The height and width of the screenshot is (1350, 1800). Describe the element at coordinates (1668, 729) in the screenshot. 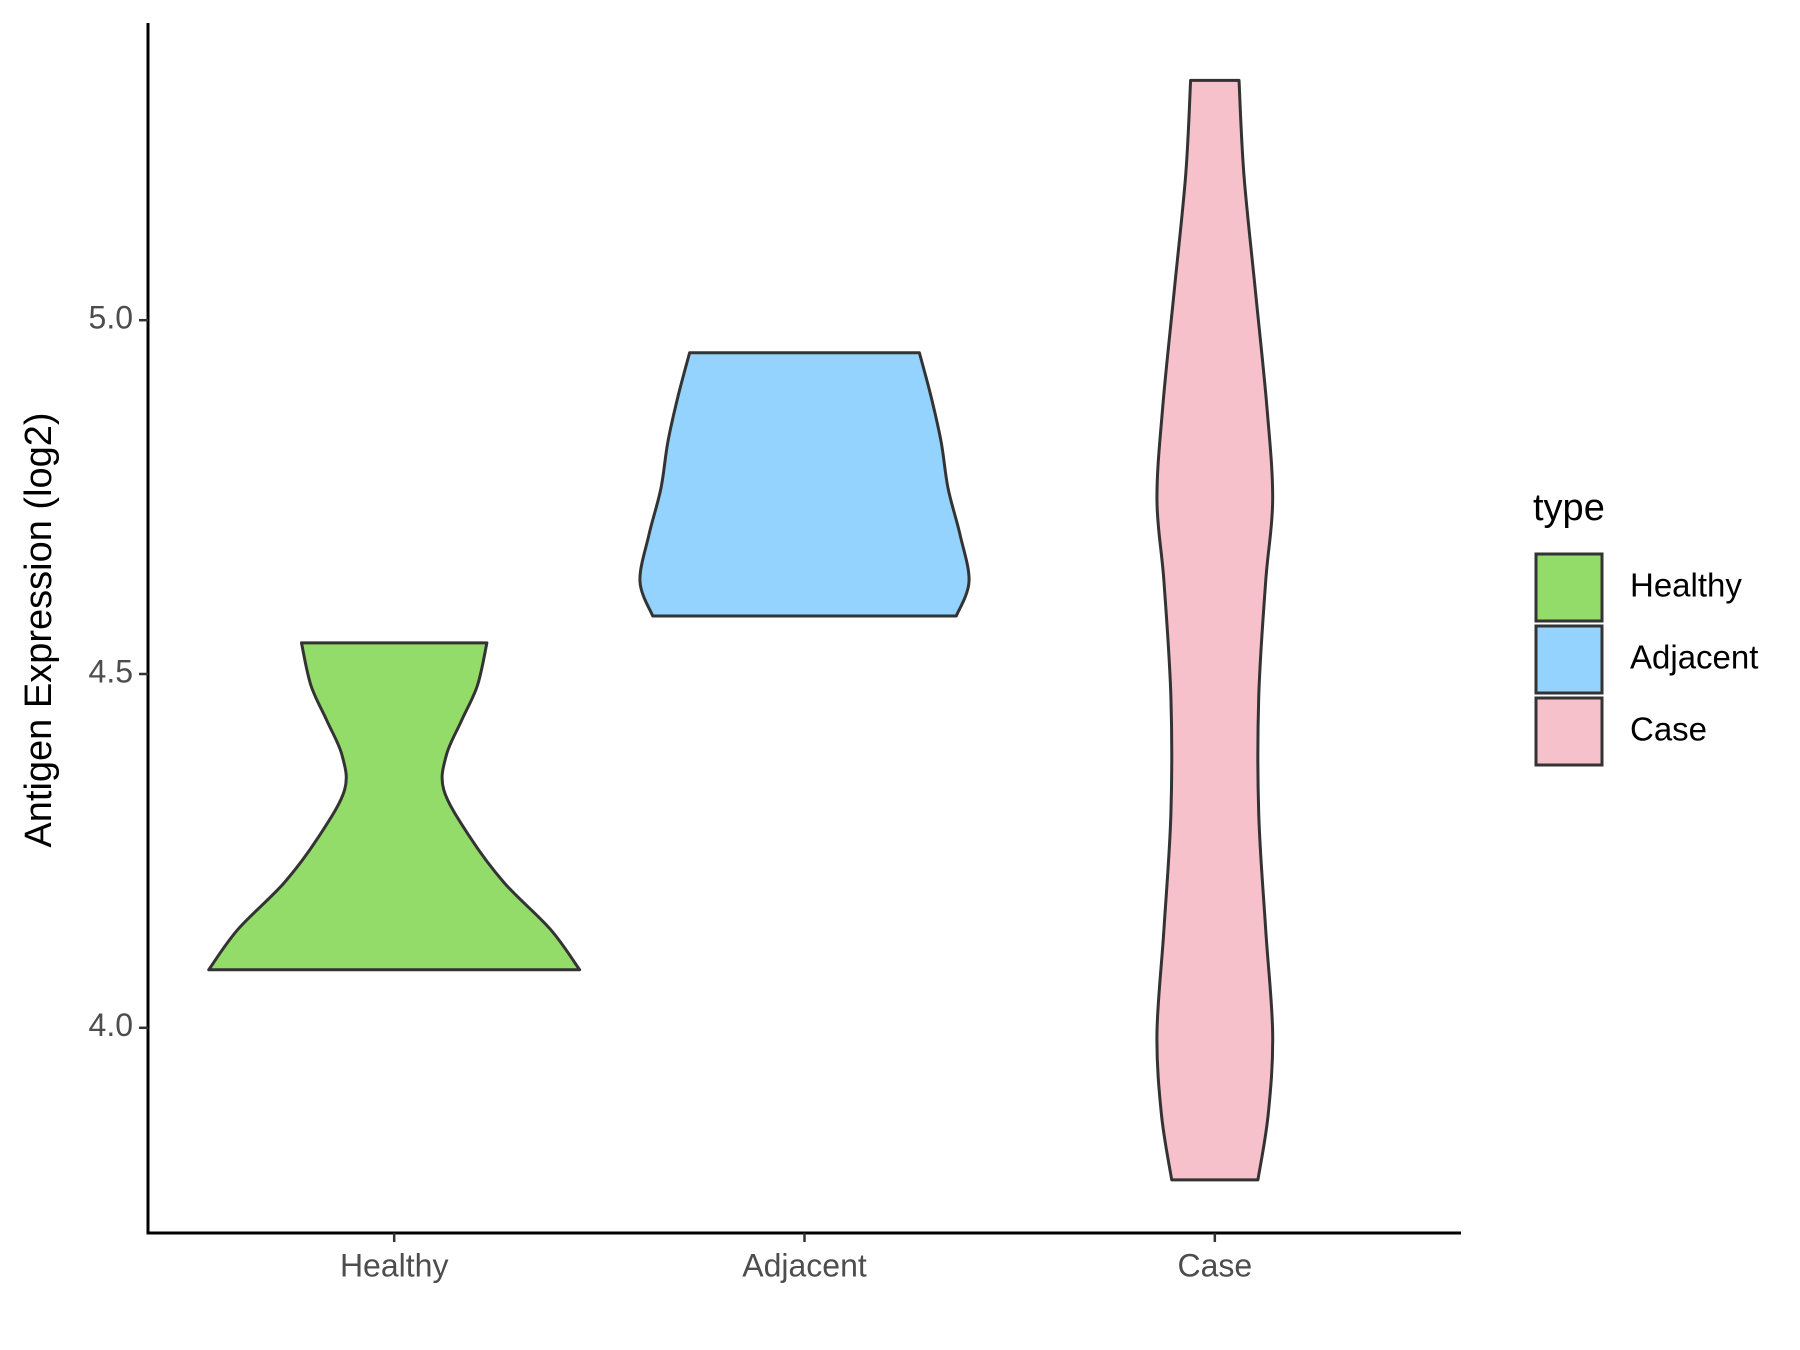

I see `legend-label: Case` at that location.